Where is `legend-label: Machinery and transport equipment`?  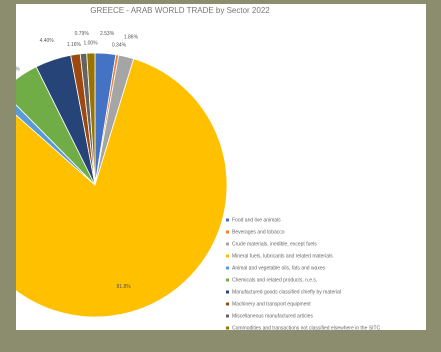 legend-label: Machinery and transport equipment is located at coordinates (271, 304).